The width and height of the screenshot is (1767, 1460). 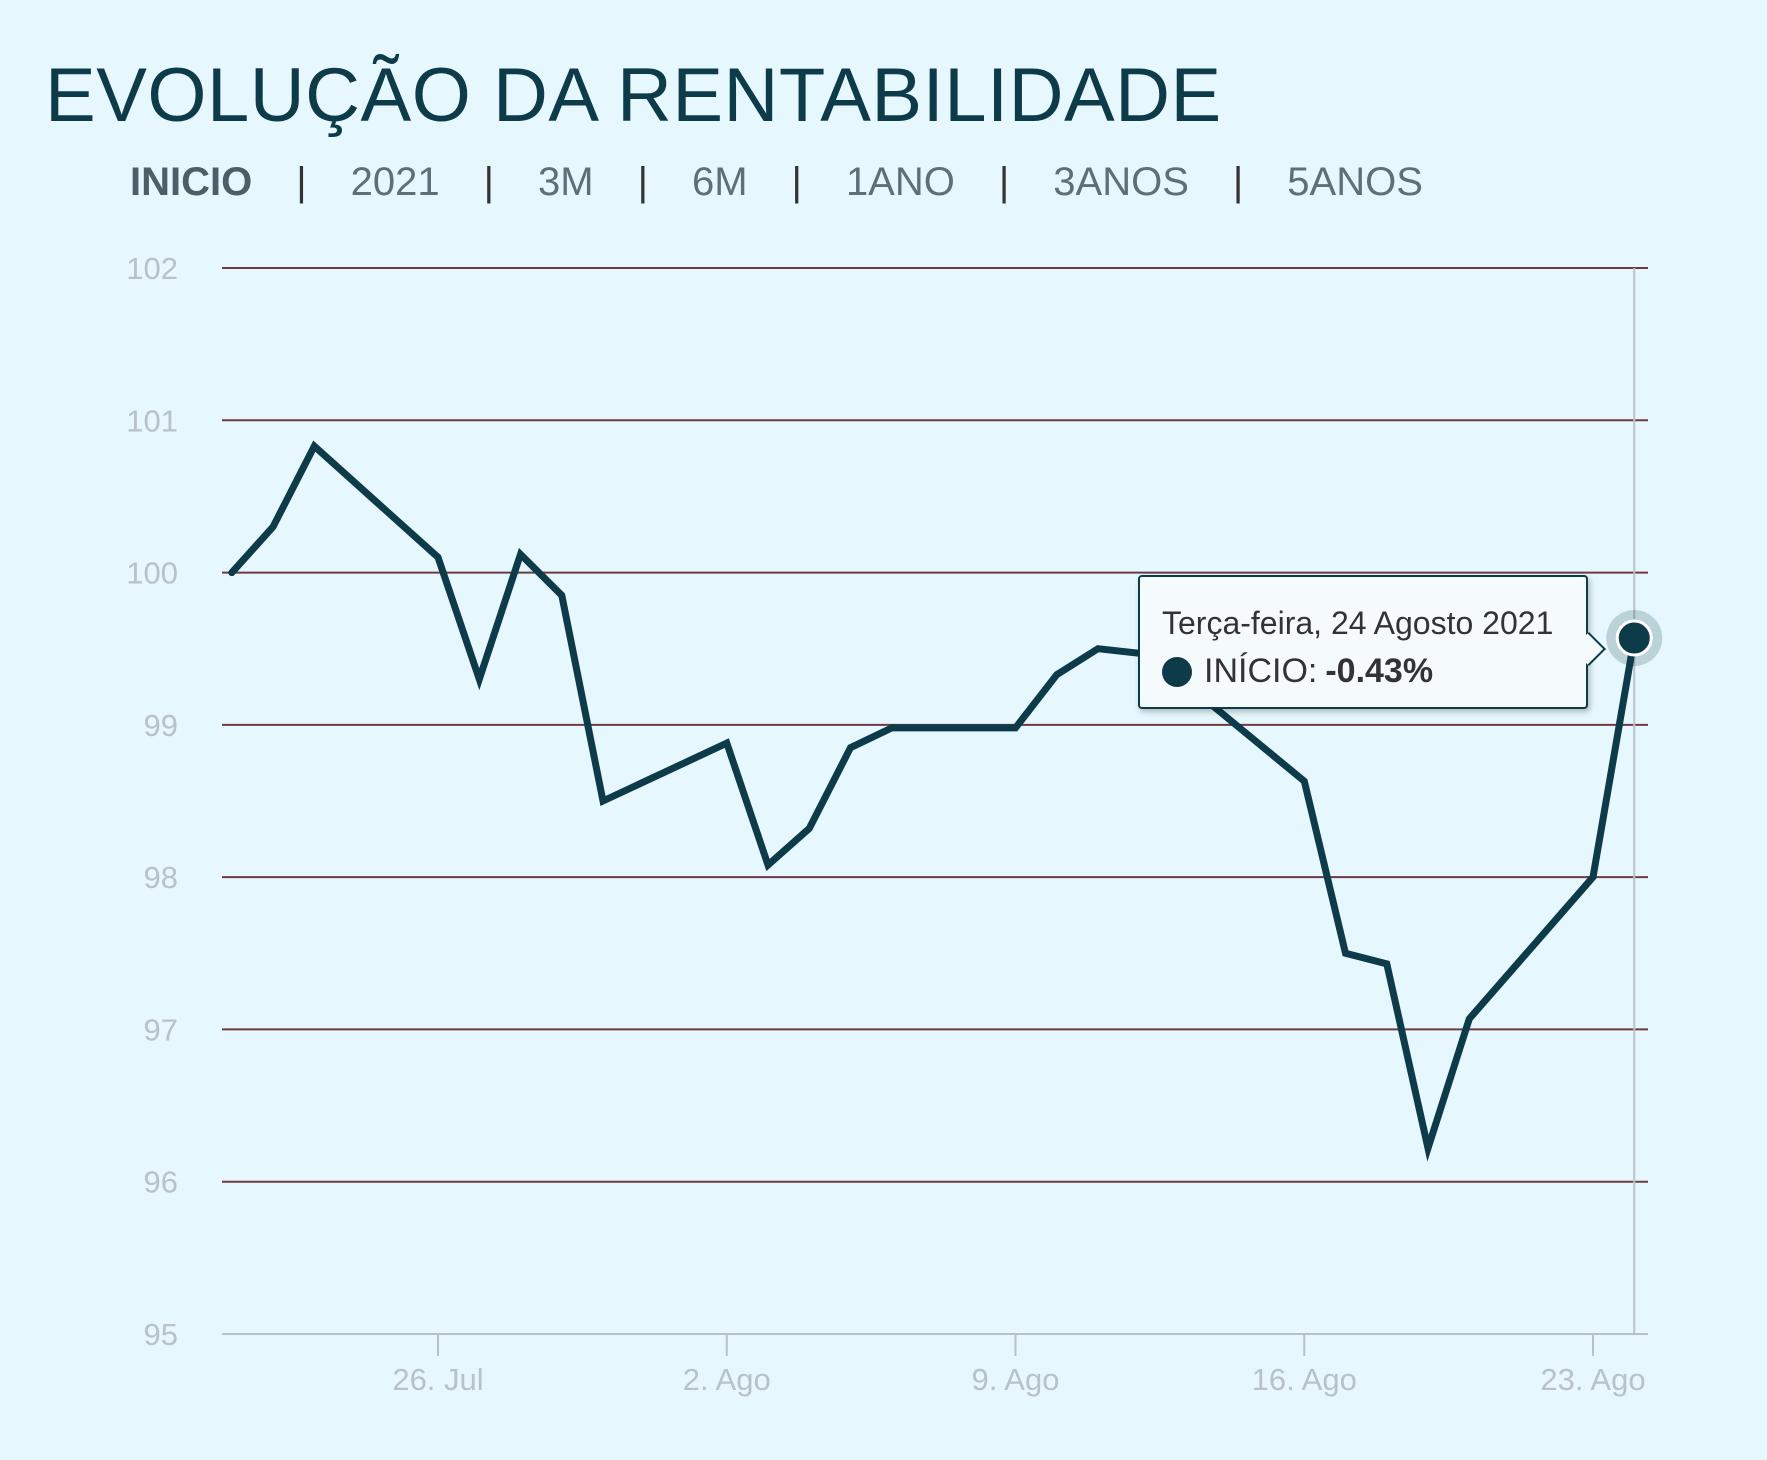 What do you see at coordinates (900, 182) in the screenshot?
I see `tab-1ano: 1ANO` at bounding box center [900, 182].